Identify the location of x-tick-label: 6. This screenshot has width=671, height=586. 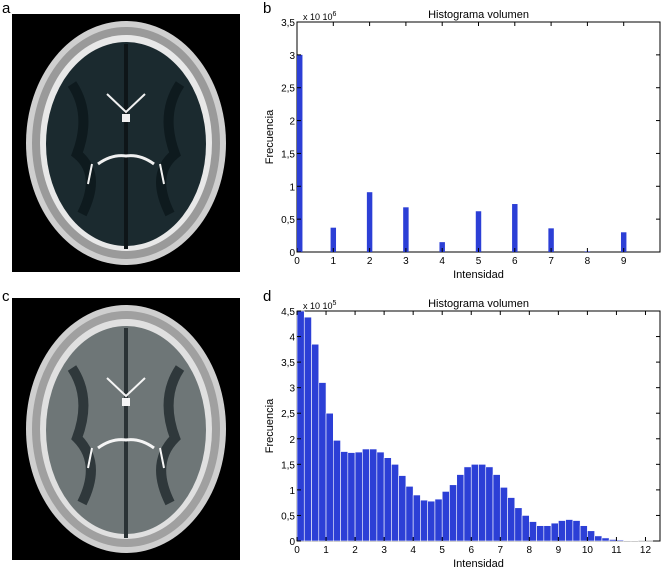
(515, 261).